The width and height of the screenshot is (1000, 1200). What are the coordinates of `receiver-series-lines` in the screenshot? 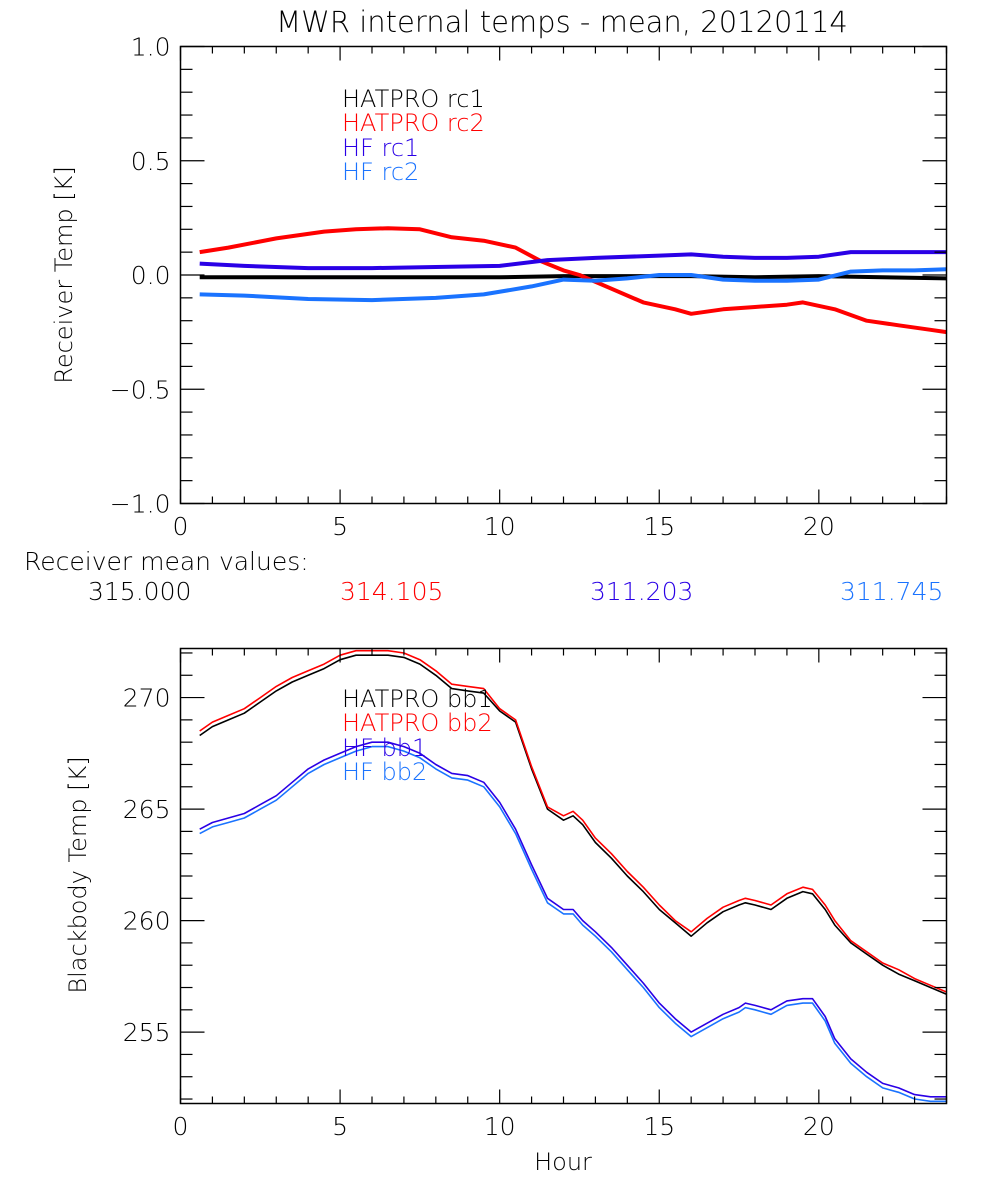 It's located at (573, 280).